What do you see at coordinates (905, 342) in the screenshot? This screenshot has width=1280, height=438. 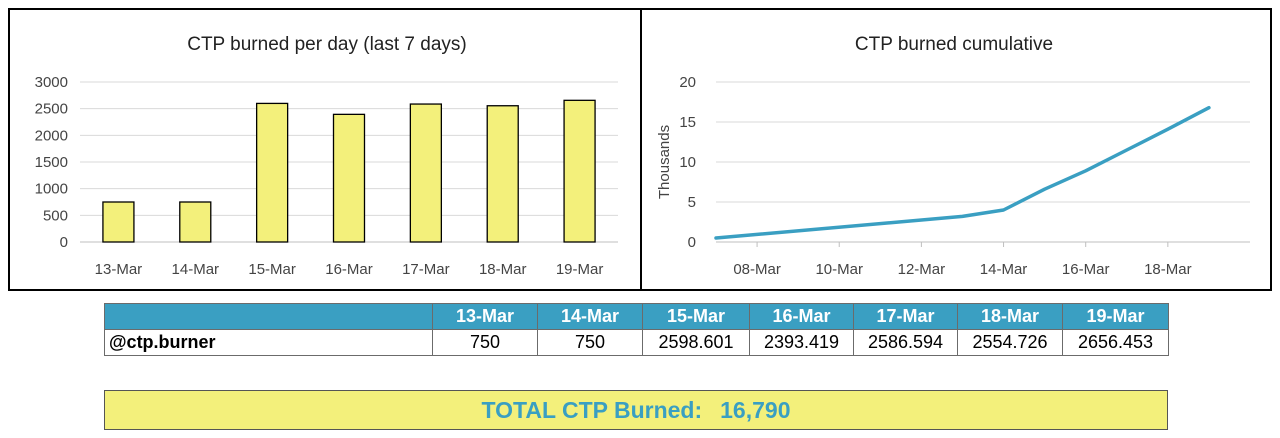 I see `table-cell: 2586.594` at bounding box center [905, 342].